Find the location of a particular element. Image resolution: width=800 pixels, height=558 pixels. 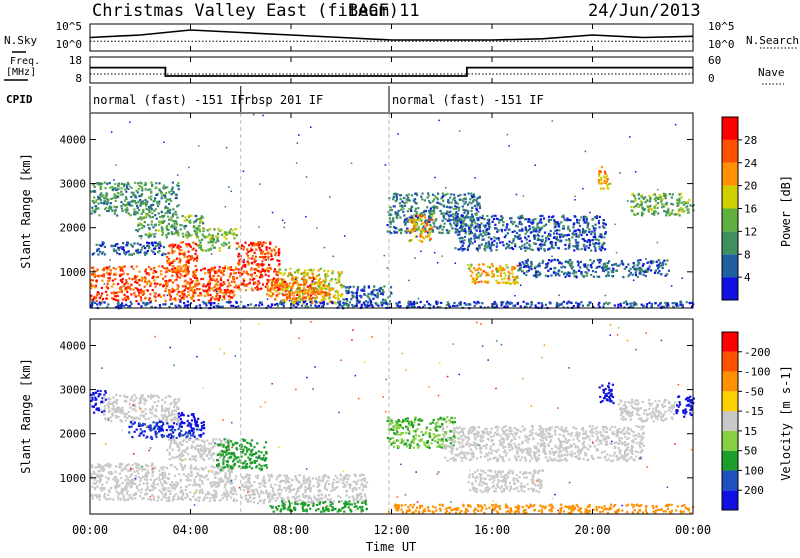

power-ytick-label: 3000 is located at coordinates (73, 184).